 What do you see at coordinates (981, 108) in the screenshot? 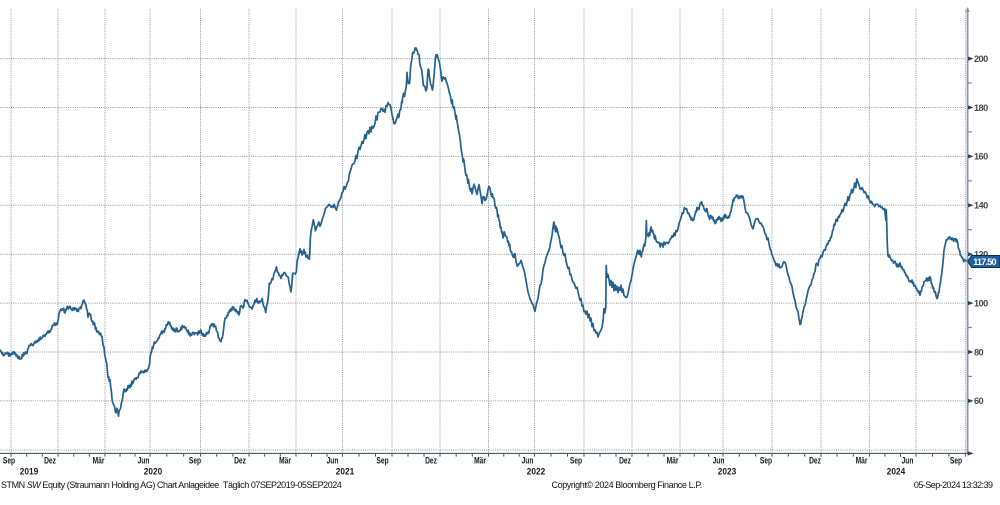
I see `svg-text: 180` at bounding box center [981, 108].